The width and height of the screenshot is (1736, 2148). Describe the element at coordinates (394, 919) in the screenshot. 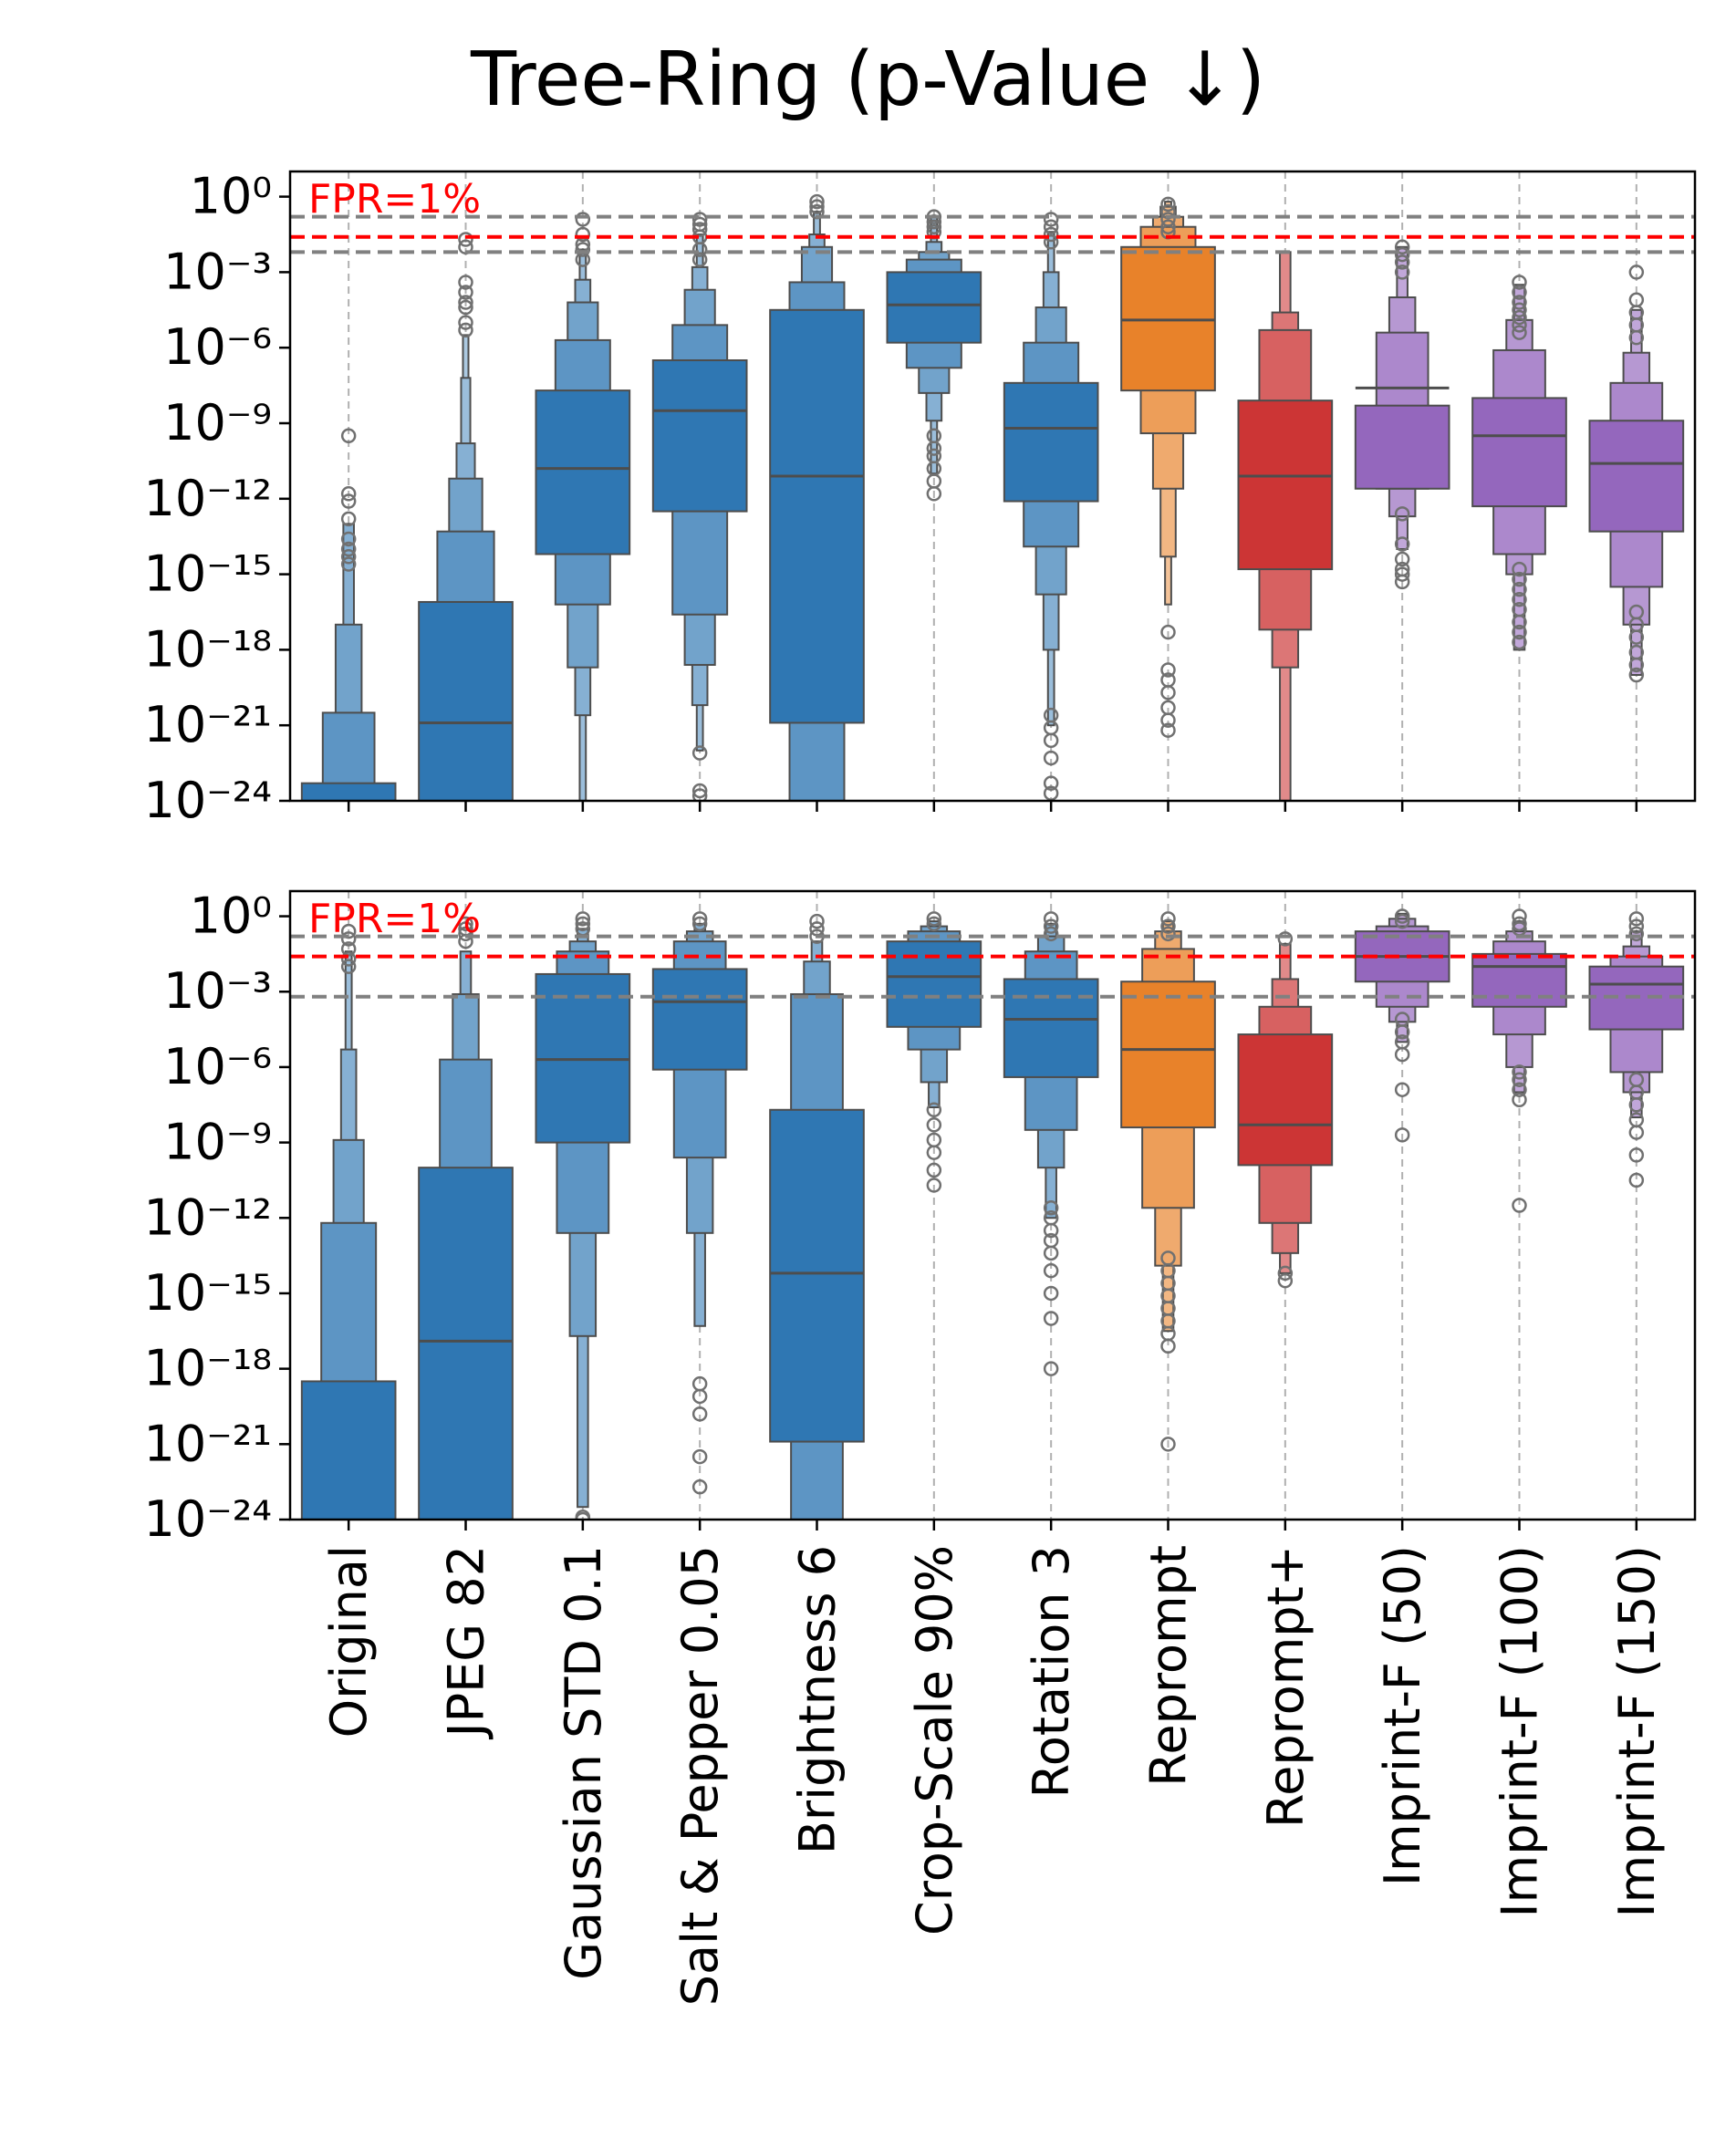

I see `fpr-annotation: FPR=1%` at that location.